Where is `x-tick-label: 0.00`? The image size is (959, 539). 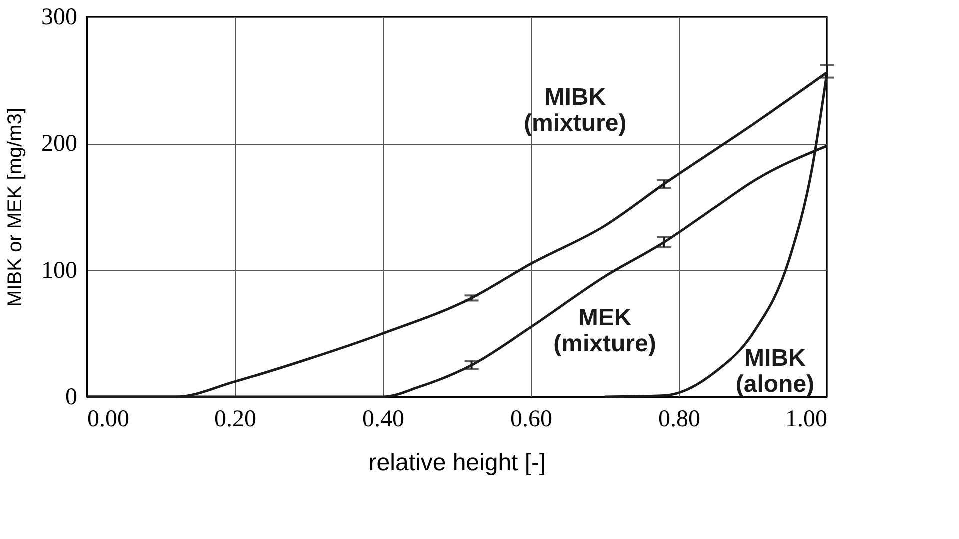 x-tick-label: 0.00 is located at coordinates (109, 419).